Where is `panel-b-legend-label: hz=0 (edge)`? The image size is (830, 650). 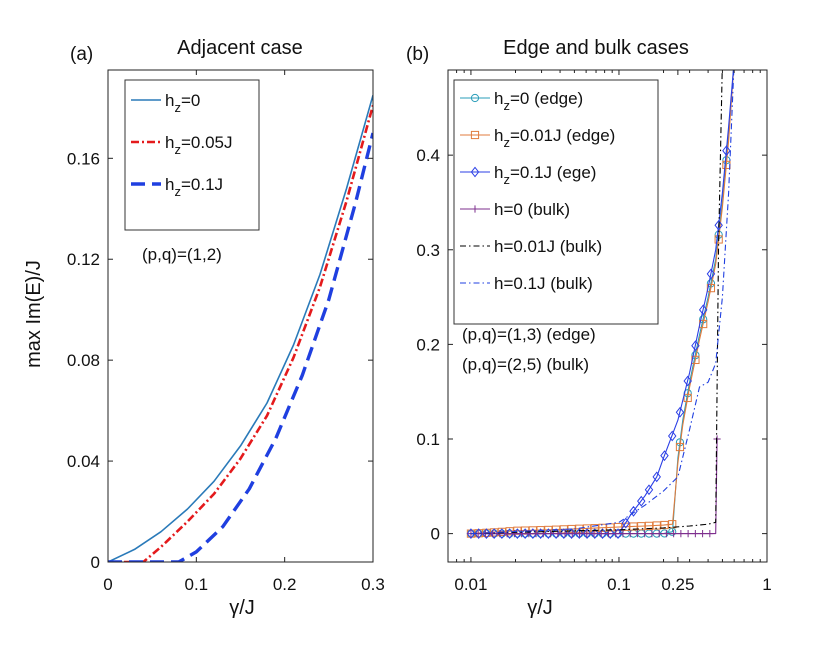
panel-b-legend-label: hz=0 (edge) is located at coordinates (538, 101).